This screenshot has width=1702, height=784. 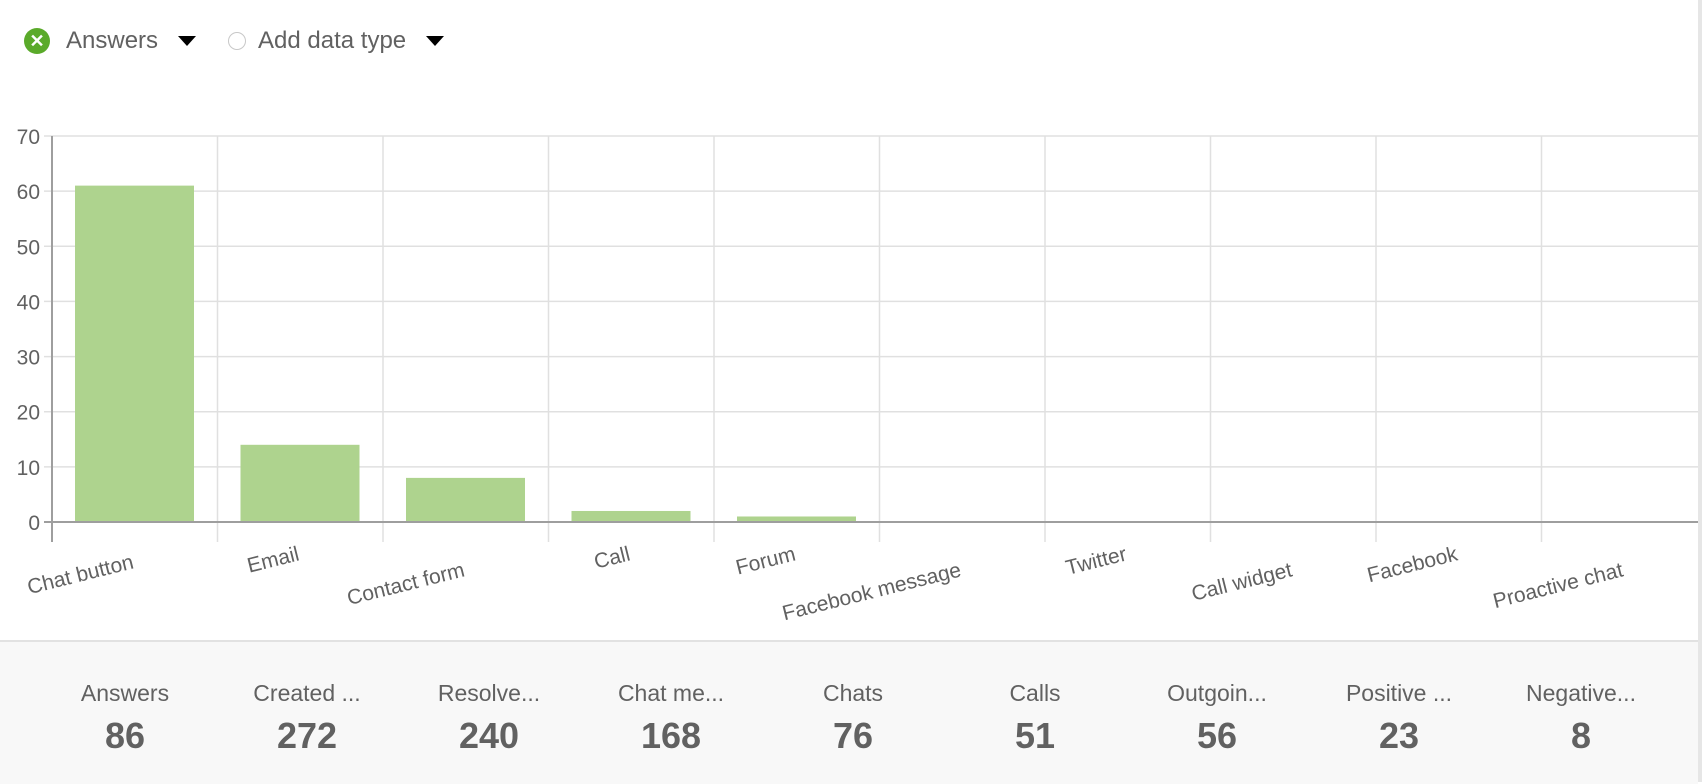 What do you see at coordinates (28, 247) in the screenshot?
I see `y-tick-label: 50` at bounding box center [28, 247].